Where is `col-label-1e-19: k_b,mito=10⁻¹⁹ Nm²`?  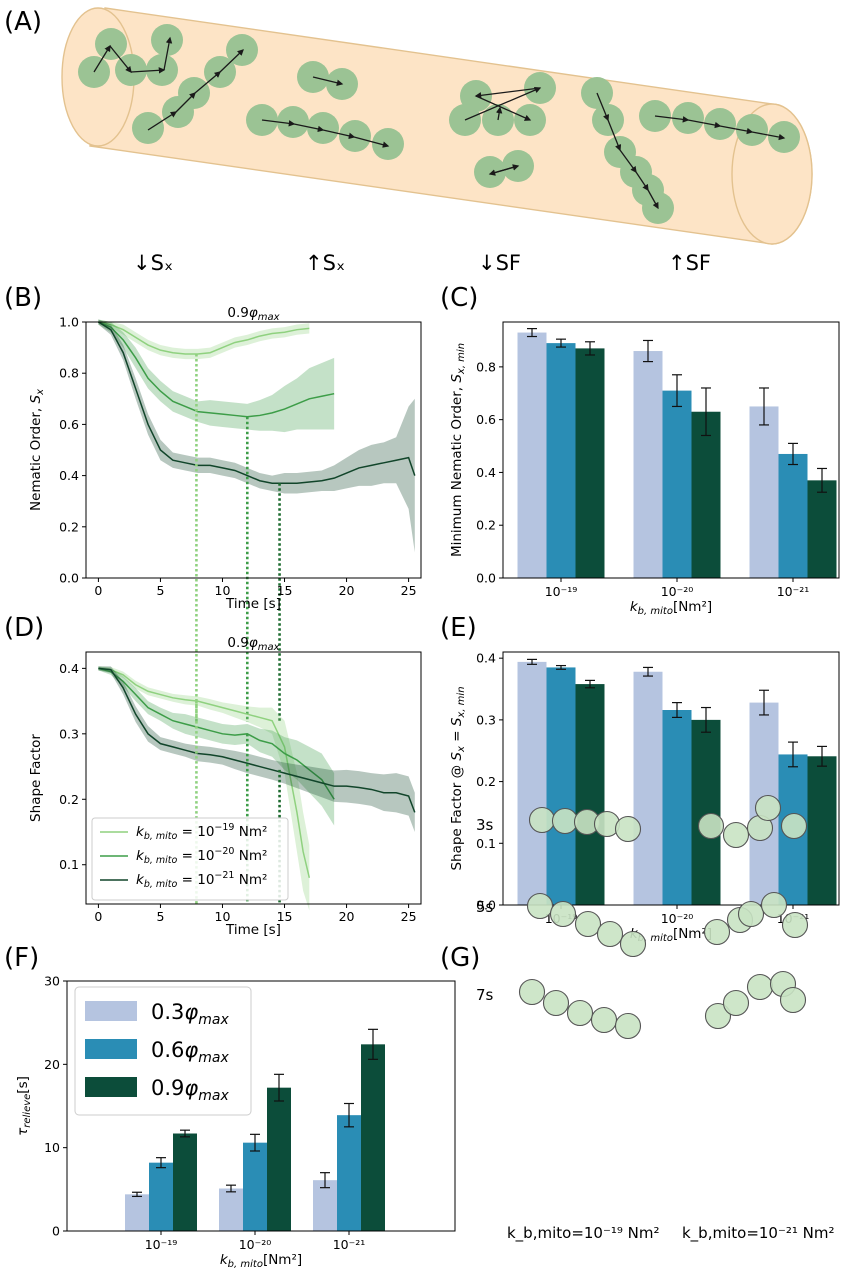
col-label-1e-19: k_b,mito=10⁻¹⁹ Nm² is located at coordinates (583, 1233).